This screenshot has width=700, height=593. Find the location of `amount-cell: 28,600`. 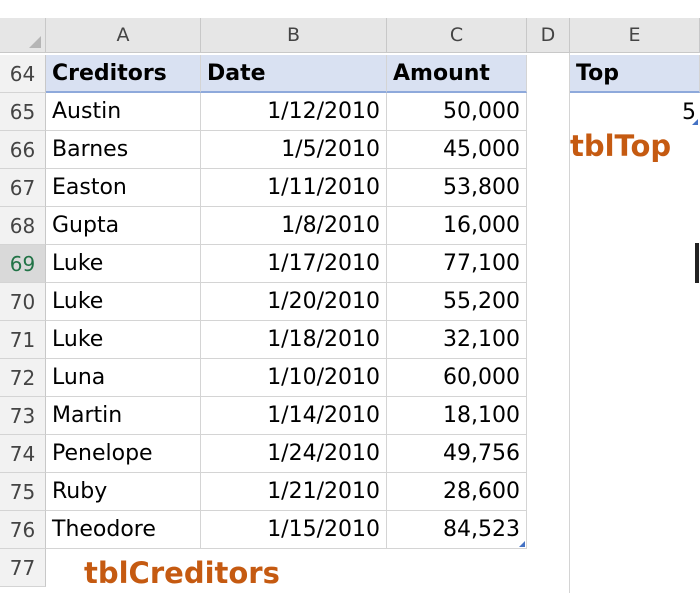

amount-cell: 28,600 is located at coordinates (457, 492).